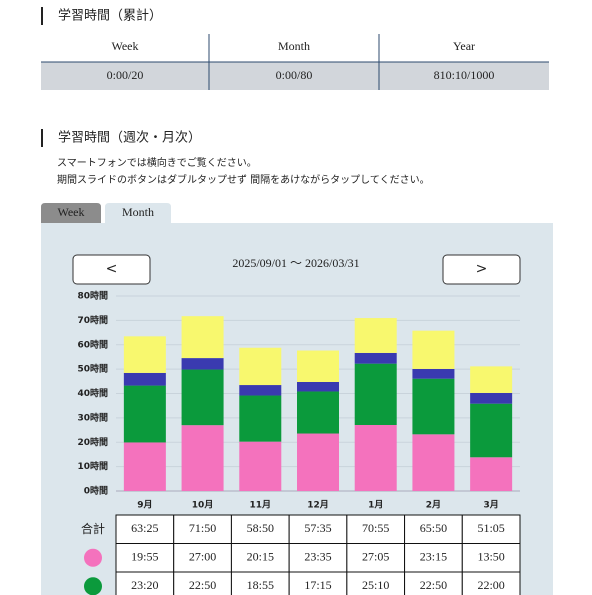 The image size is (592, 595). I want to click on y-tick-label: 40時間, so click(92, 393).